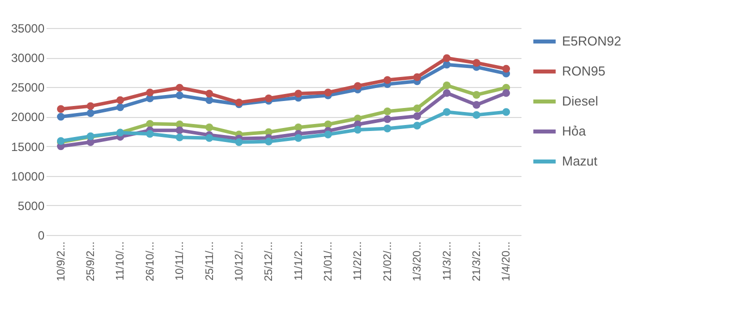  What do you see at coordinates (580, 161) in the screenshot?
I see `legend-label: Mazut` at bounding box center [580, 161].